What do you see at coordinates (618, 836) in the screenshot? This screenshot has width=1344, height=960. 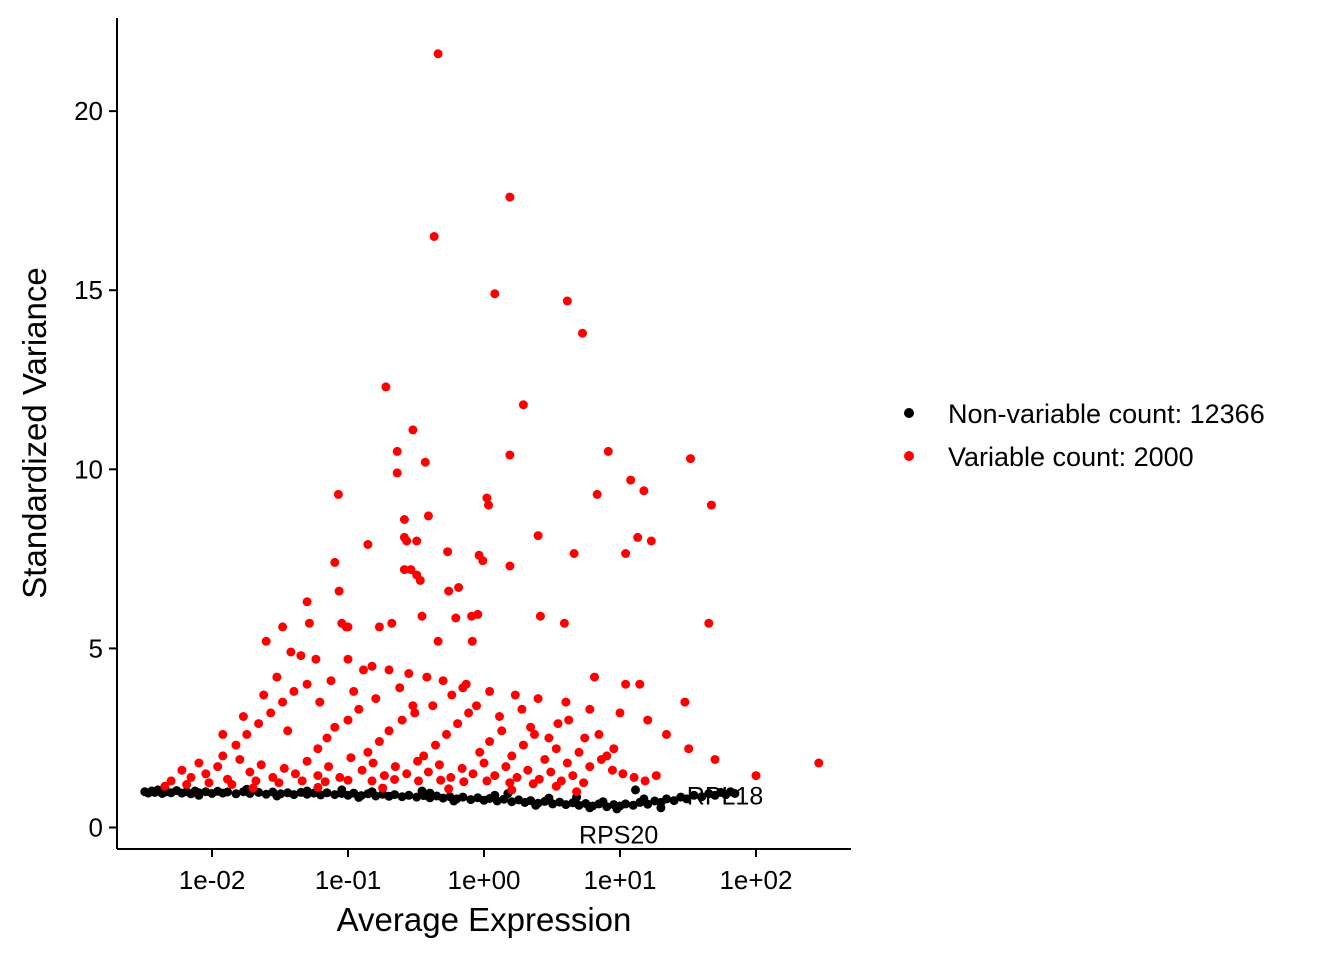 I see `gene-label: RPS20` at bounding box center [618, 836].